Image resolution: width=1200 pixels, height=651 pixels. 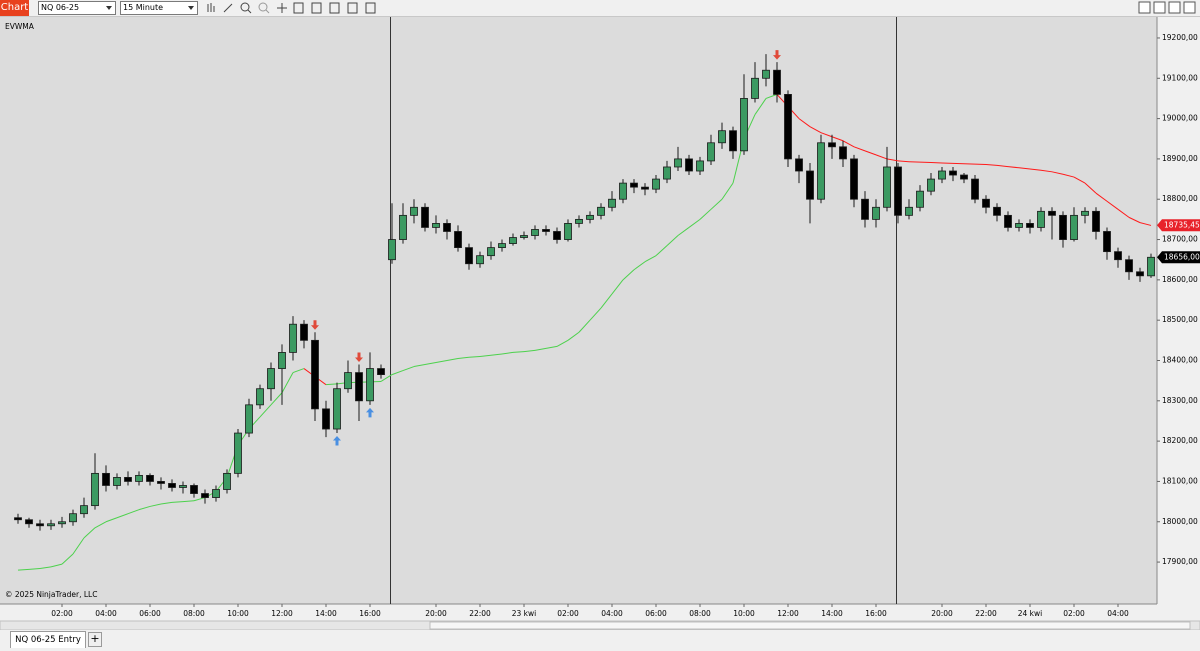 What do you see at coordinates (337, 441) in the screenshot?
I see `buy-signal` at bounding box center [337, 441].